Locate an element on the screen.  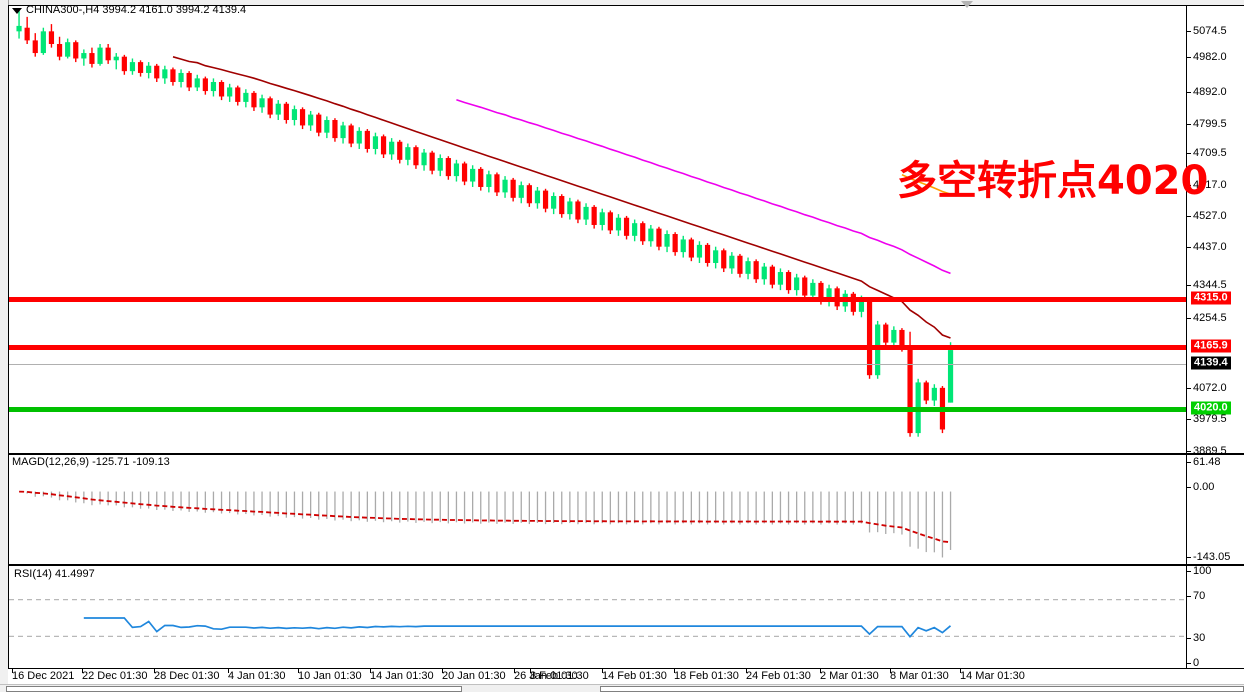
rsi-scale: 100 70 30 0 is located at coordinates (1215, 617).